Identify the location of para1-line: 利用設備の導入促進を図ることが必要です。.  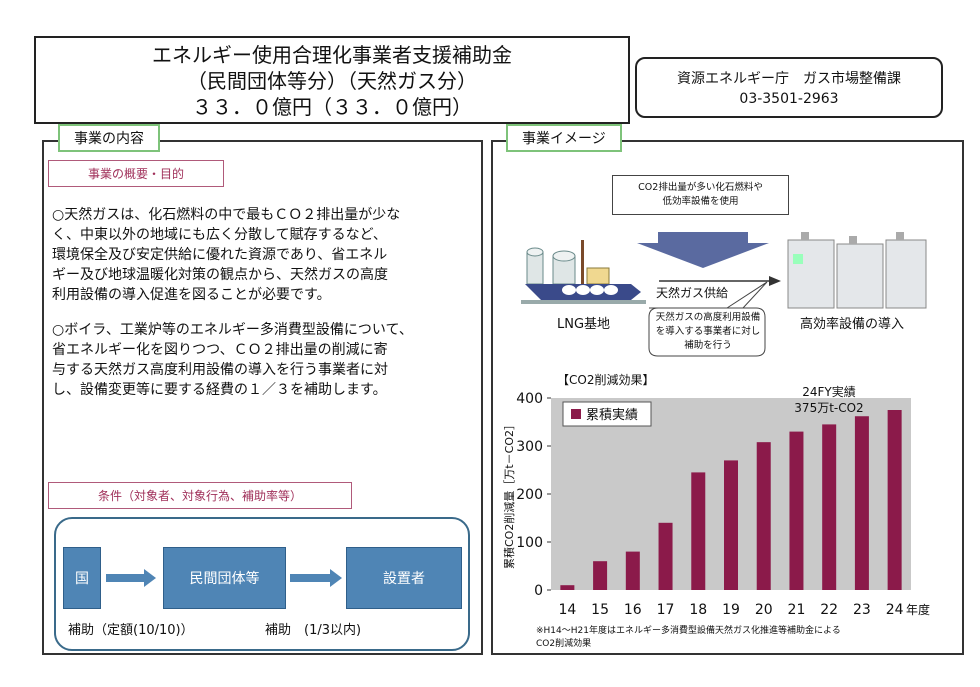
(191, 295).